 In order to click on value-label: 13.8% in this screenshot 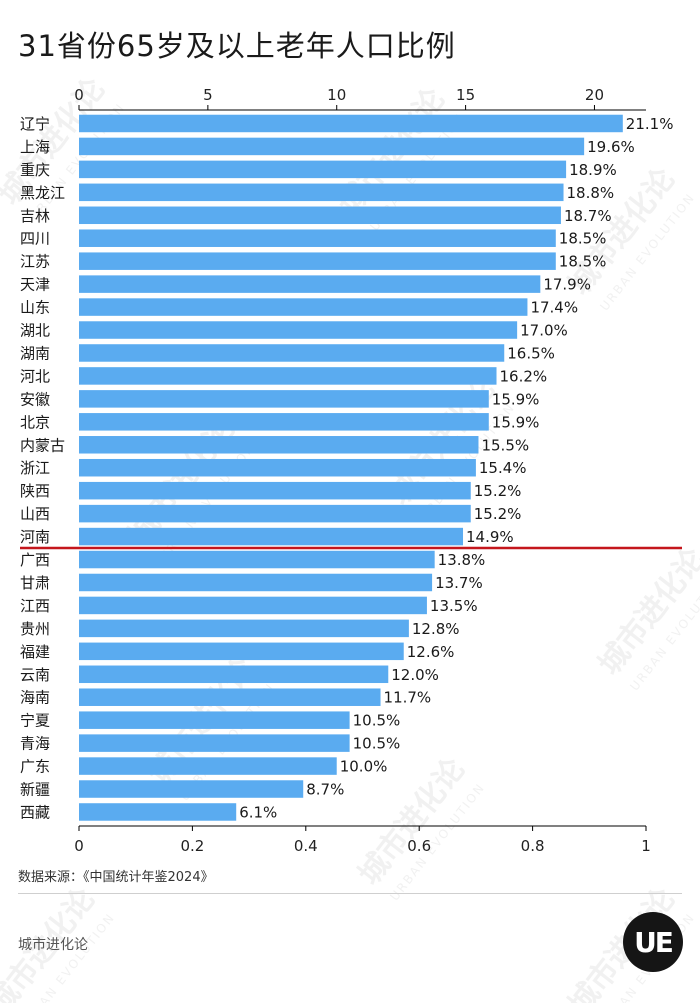, I will do `click(462, 560)`.